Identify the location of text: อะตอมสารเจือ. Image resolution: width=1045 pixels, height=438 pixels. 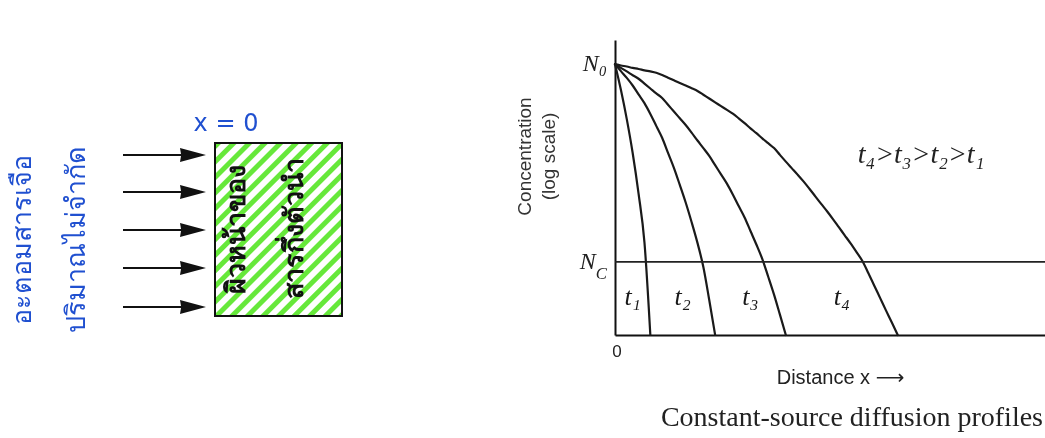
(22, 240).